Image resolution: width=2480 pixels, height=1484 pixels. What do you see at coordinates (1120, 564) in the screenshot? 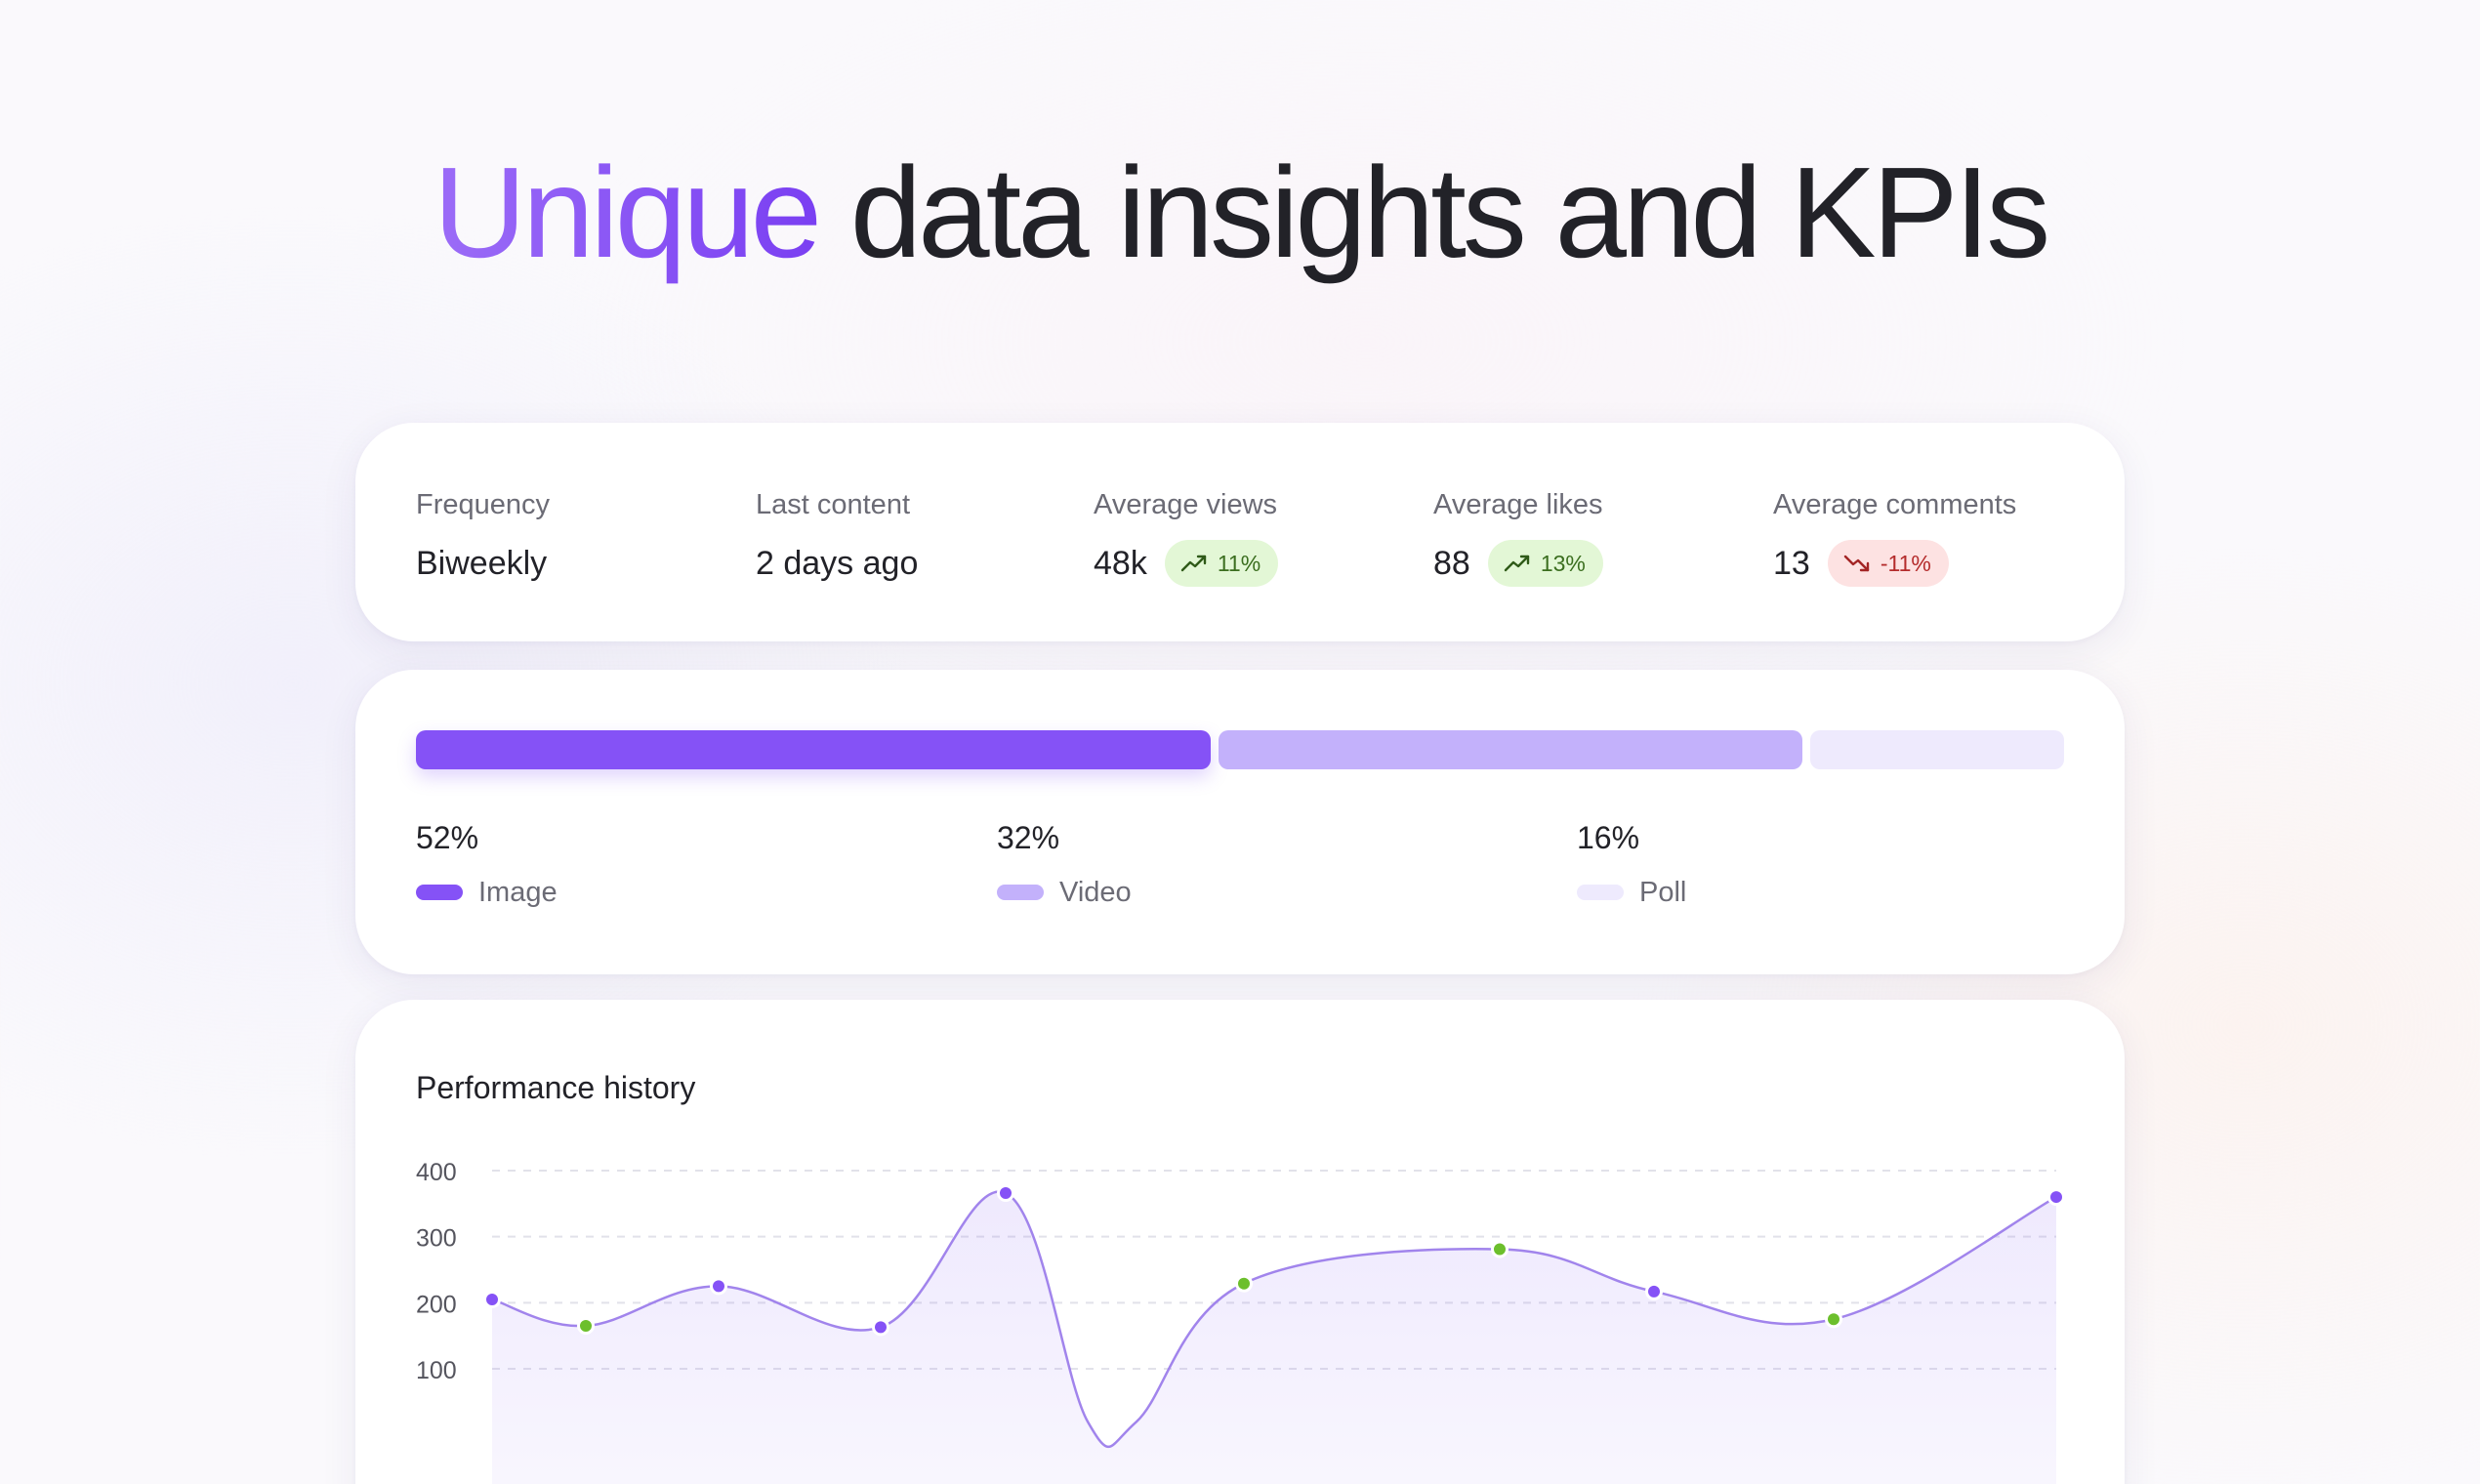
I see `stat-value: 48k` at bounding box center [1120, 564].